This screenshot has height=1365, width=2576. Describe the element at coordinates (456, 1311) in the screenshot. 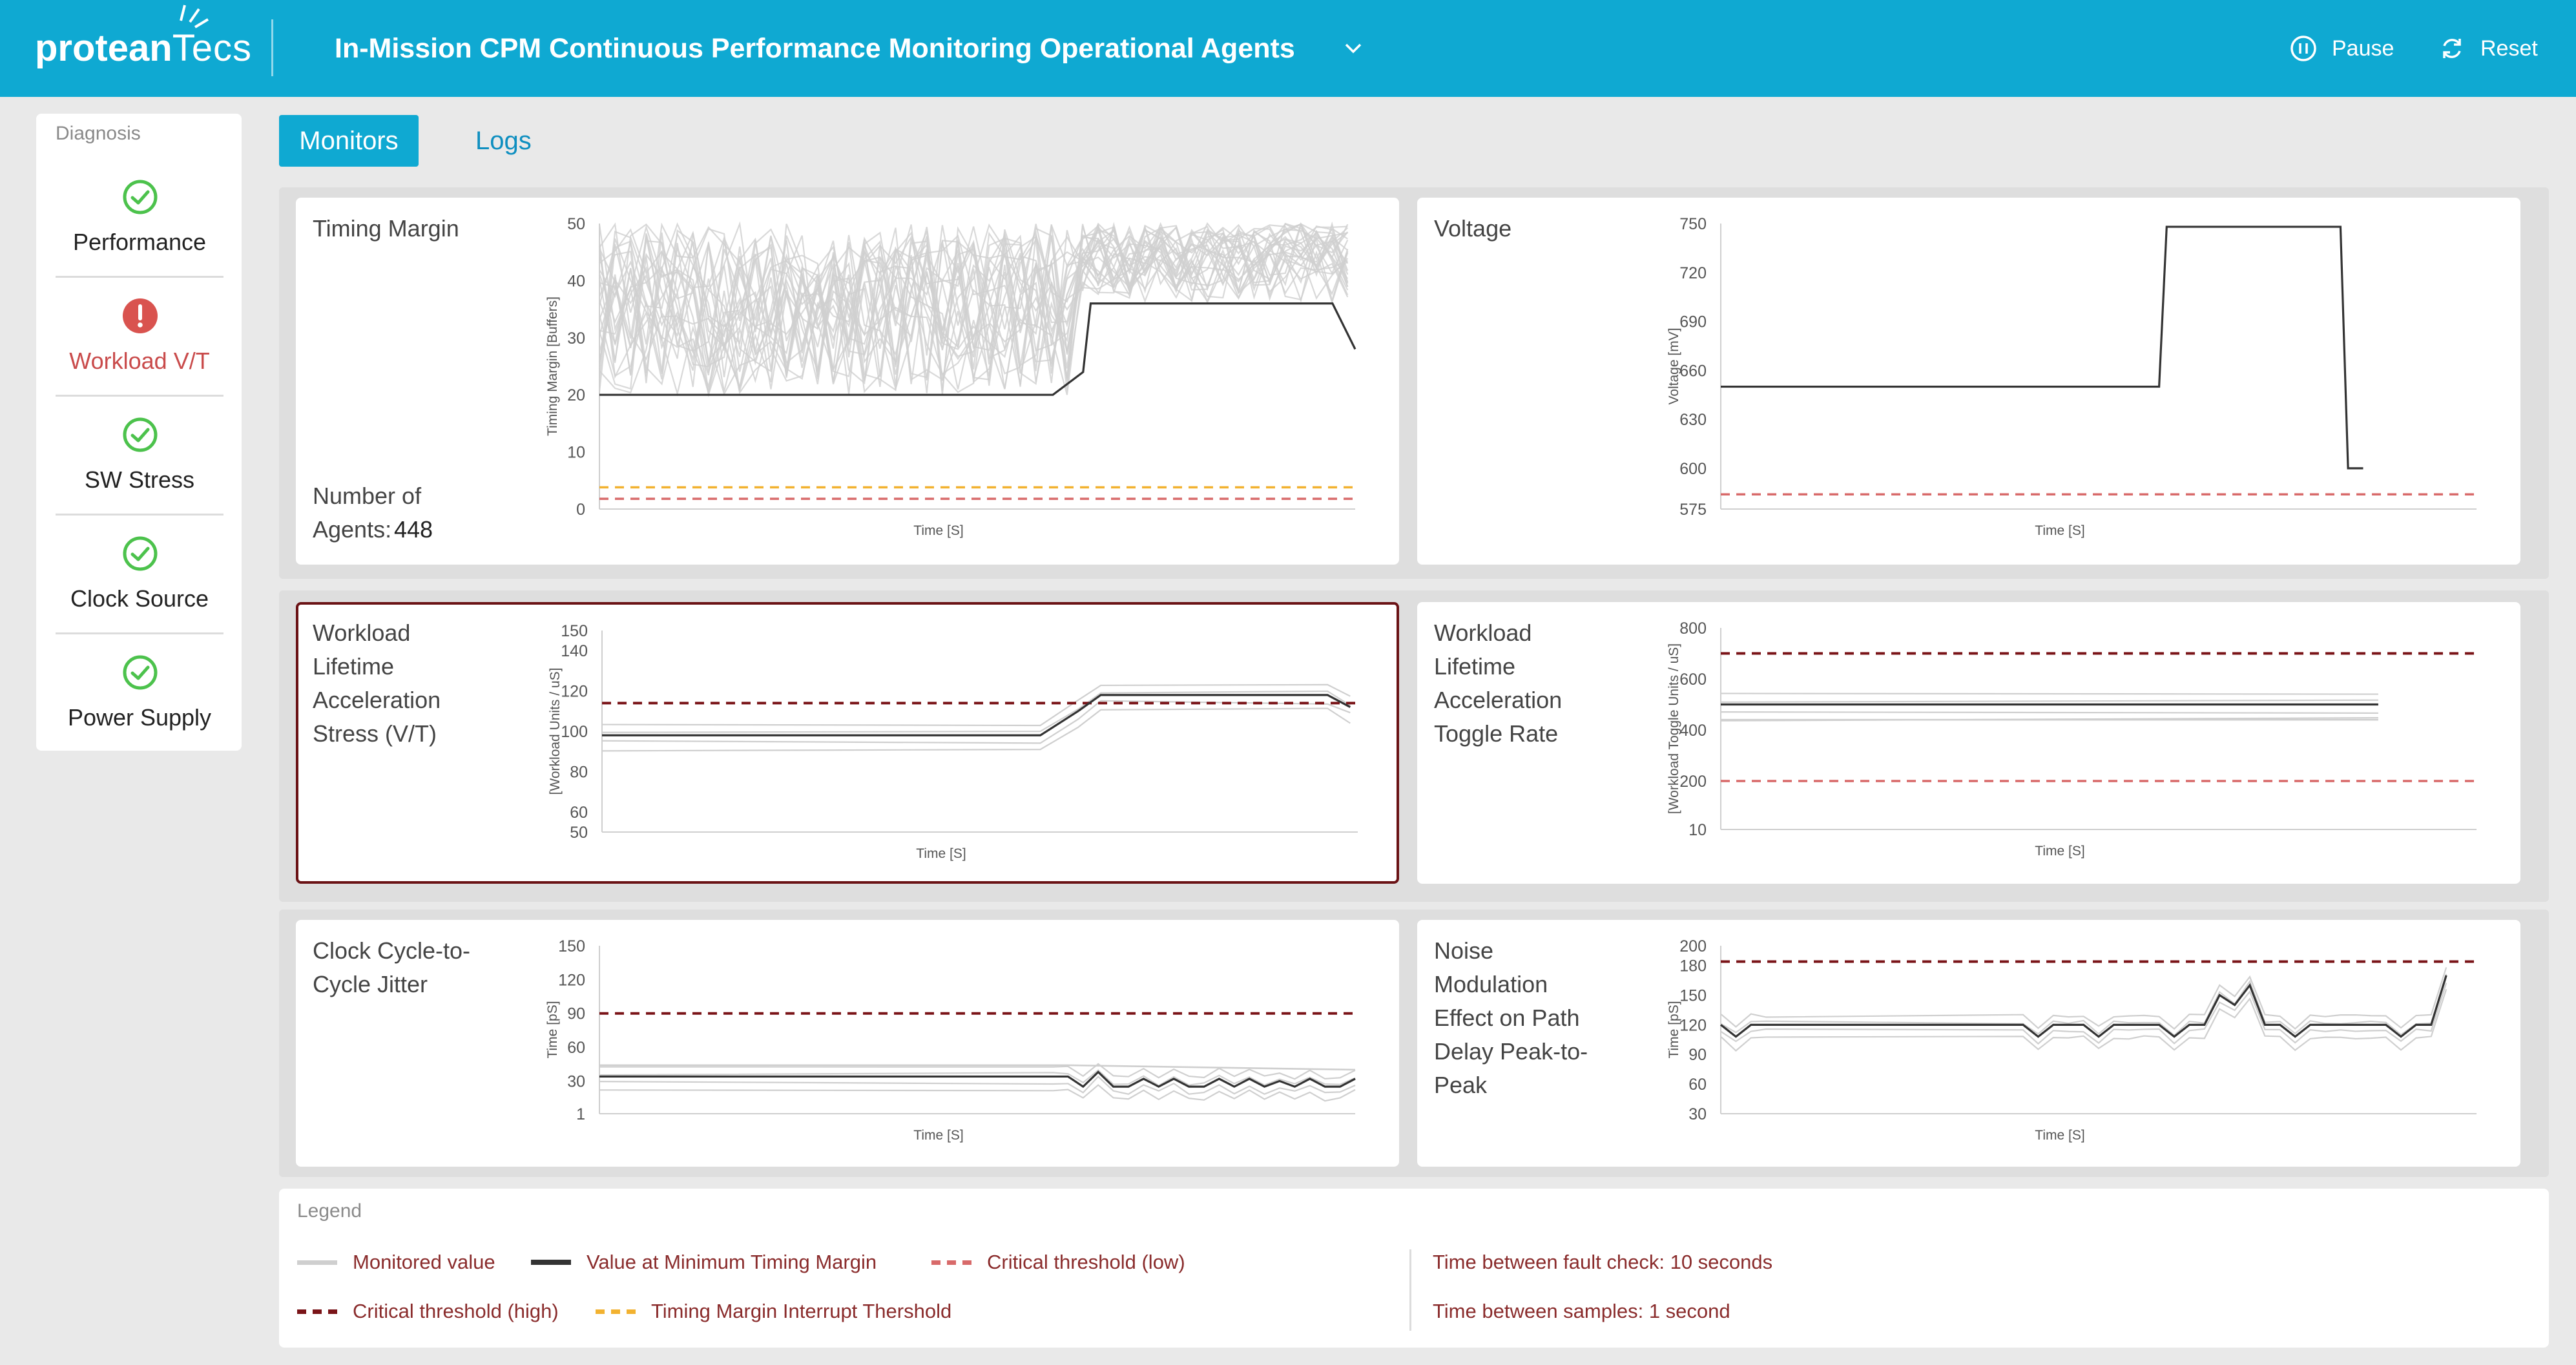

I see `legend-label: Critical threshold (high)` at that location.